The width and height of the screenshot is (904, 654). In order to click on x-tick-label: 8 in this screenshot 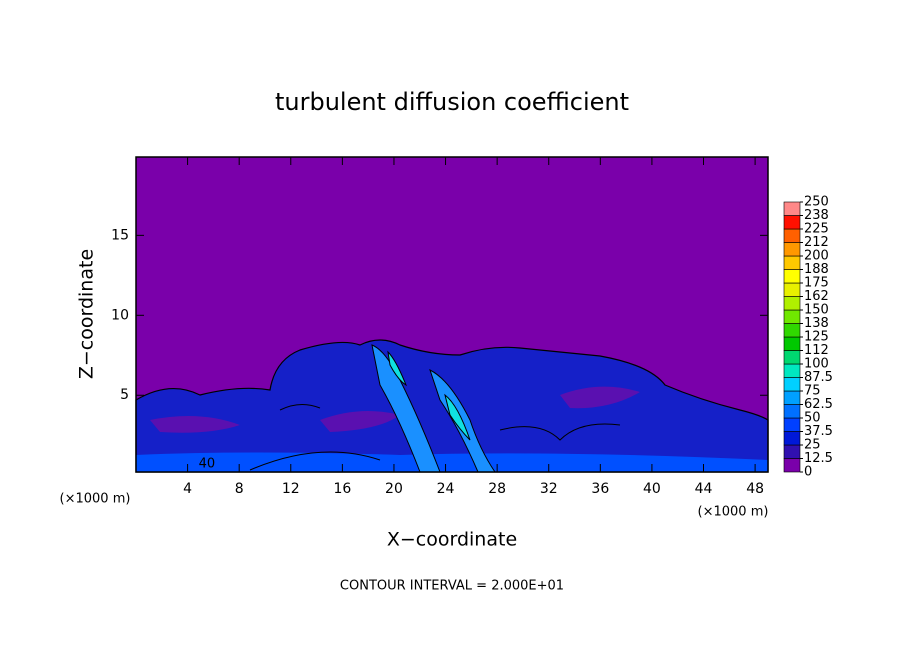, I will do `click(239, 489)`.